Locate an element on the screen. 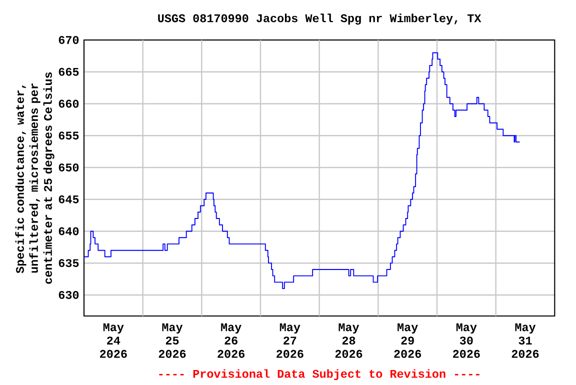  chart-title: USGS 08170990 Jacobs Well Spg nr Wimberley, TX is located at coordinates (320, 19).